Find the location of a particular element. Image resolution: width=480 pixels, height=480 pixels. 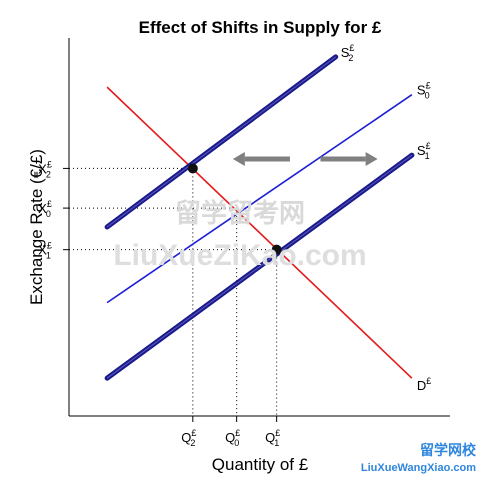

series-s-2-label-base: S is located at coordinates (345, 52).